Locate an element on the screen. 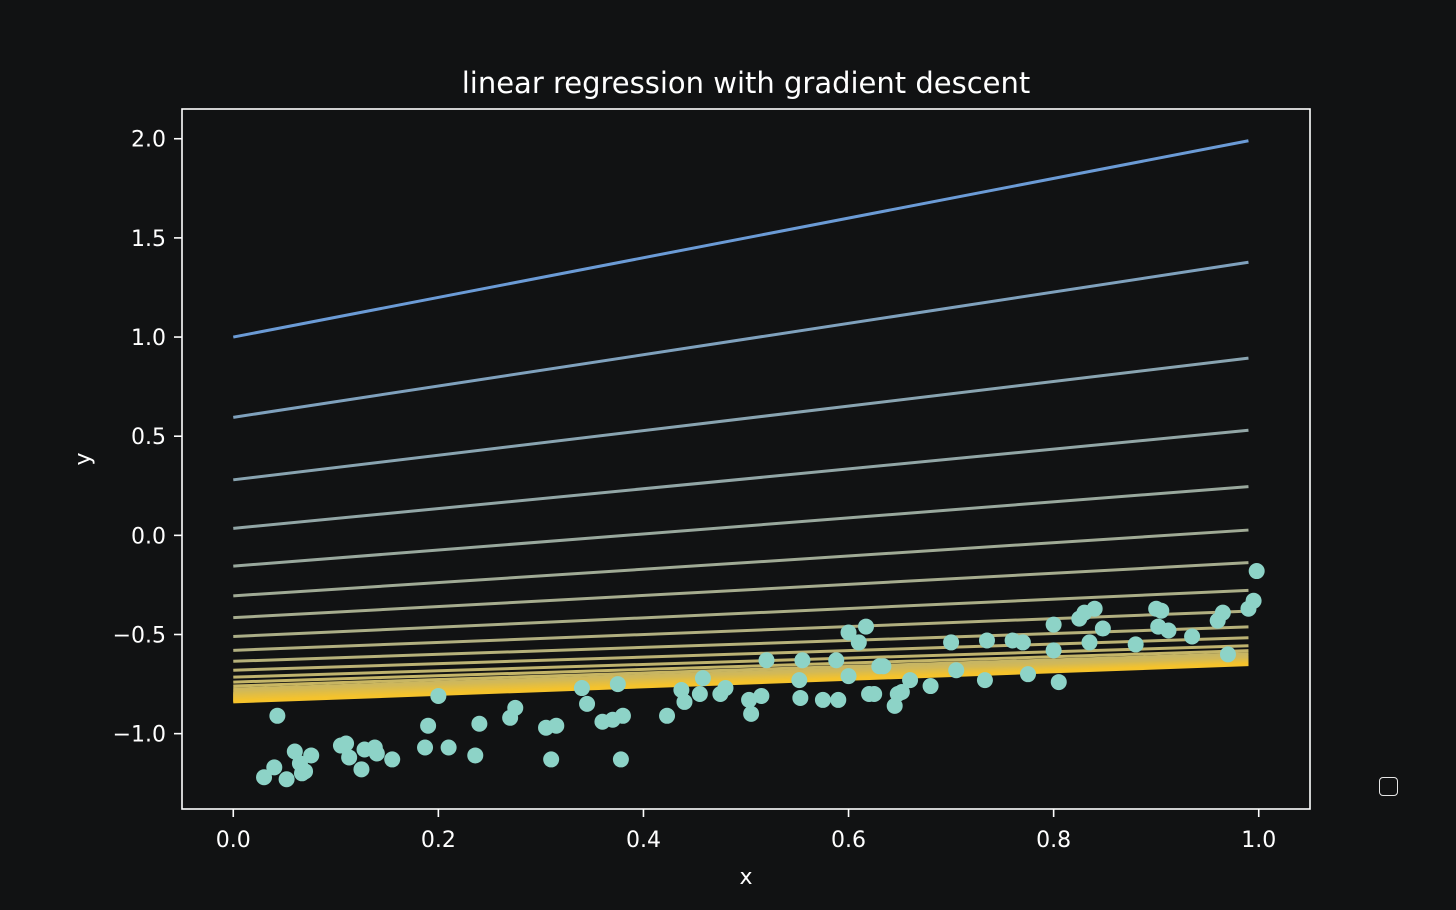 This screenshot has height=910, width=1456. y-tick-label: 0.5 is located at coordinates (148, 437).